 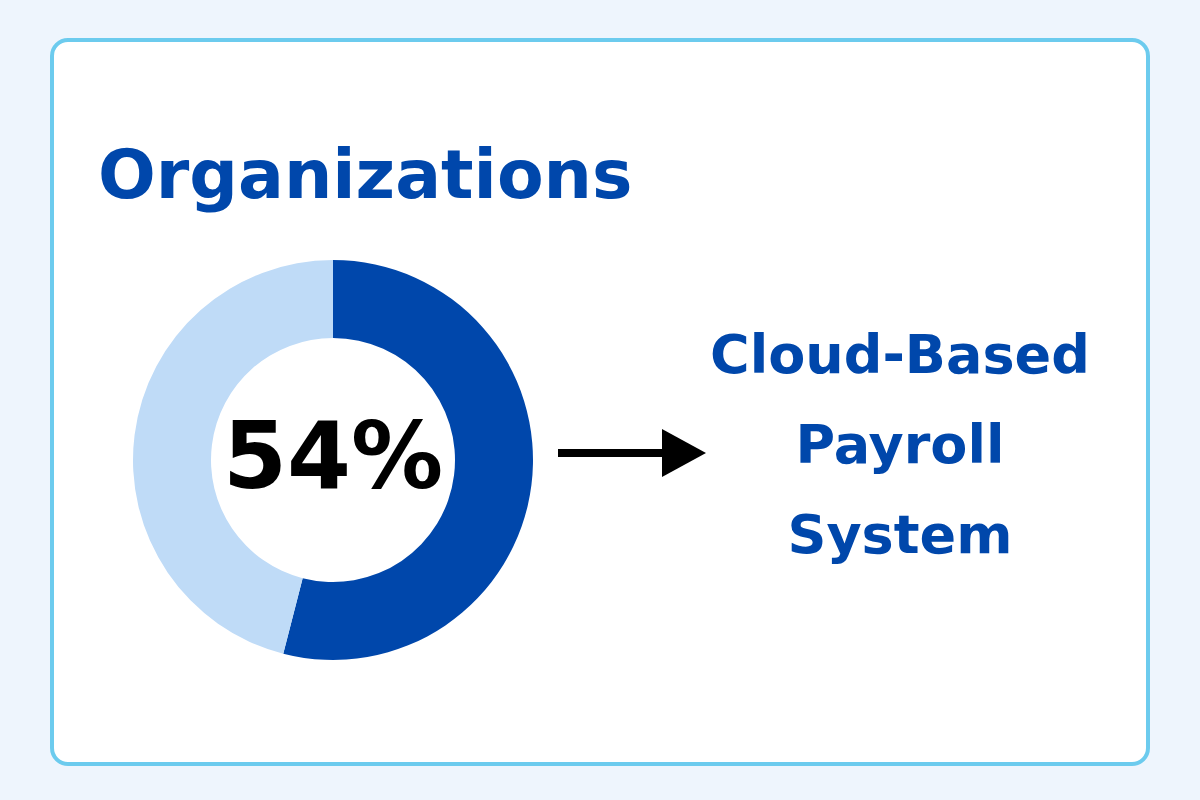 What do you see at coordinates (333, 456) in the screenshot?
I see `data-label: 54%` at bounding box center [333, 456].